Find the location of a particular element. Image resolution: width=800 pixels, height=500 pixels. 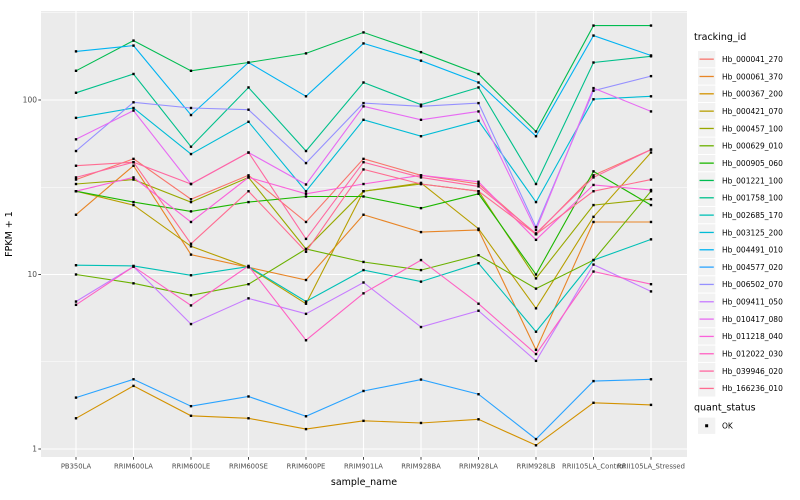

legend-label: Hb_000629_010 is located at coordinates (752, 146).